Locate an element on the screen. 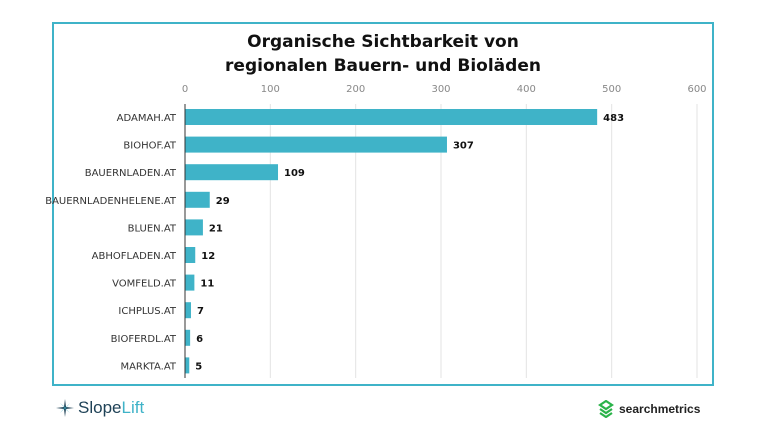 The width and height of the screenshot is (768, 432). title-line-1: Organische Sichtbarkeit von is located at coordinates (383, 42).